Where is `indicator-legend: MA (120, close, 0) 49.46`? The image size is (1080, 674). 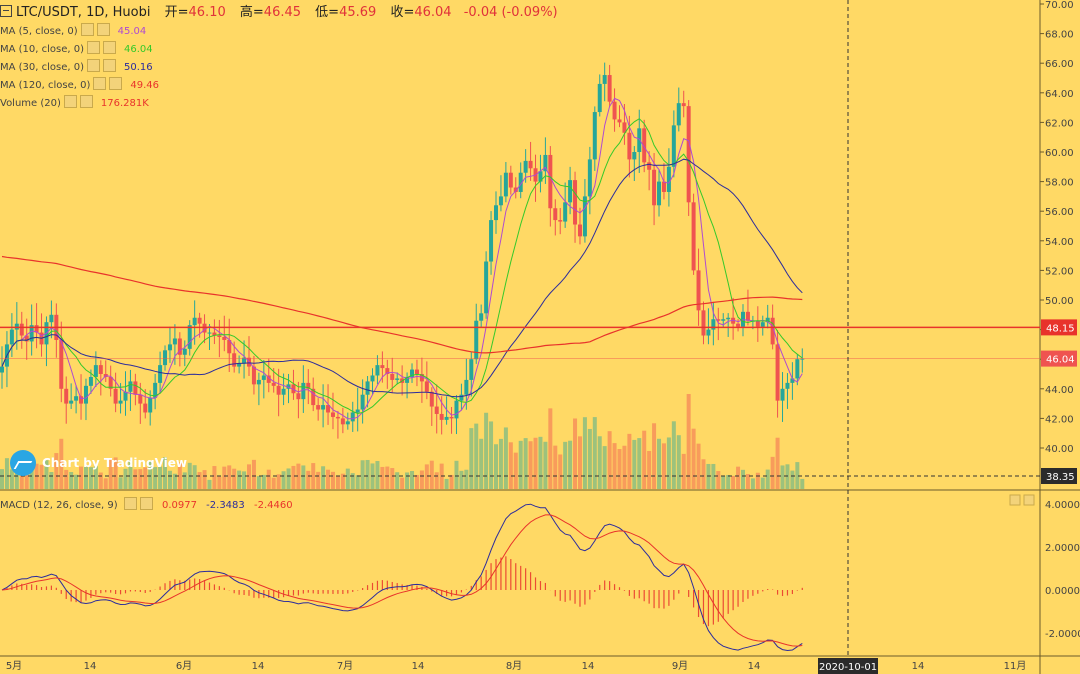
indicator-legend: MA (120, close, 0) 49.46 is located at coordinates (79, 84).